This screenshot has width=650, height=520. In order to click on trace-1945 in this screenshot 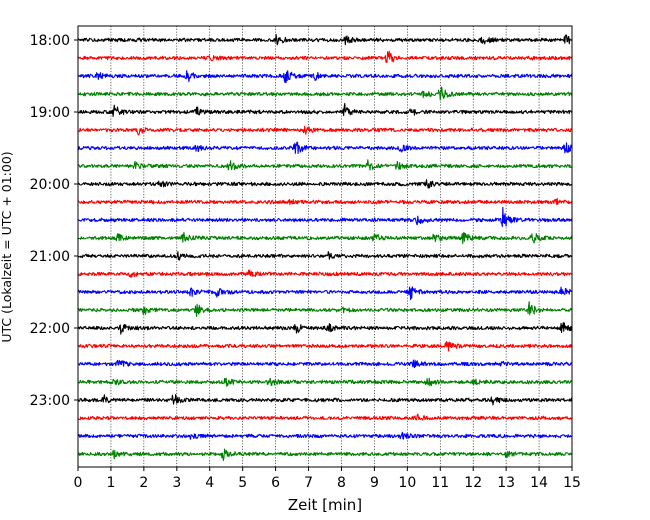, I will do `click(325, 165)`.